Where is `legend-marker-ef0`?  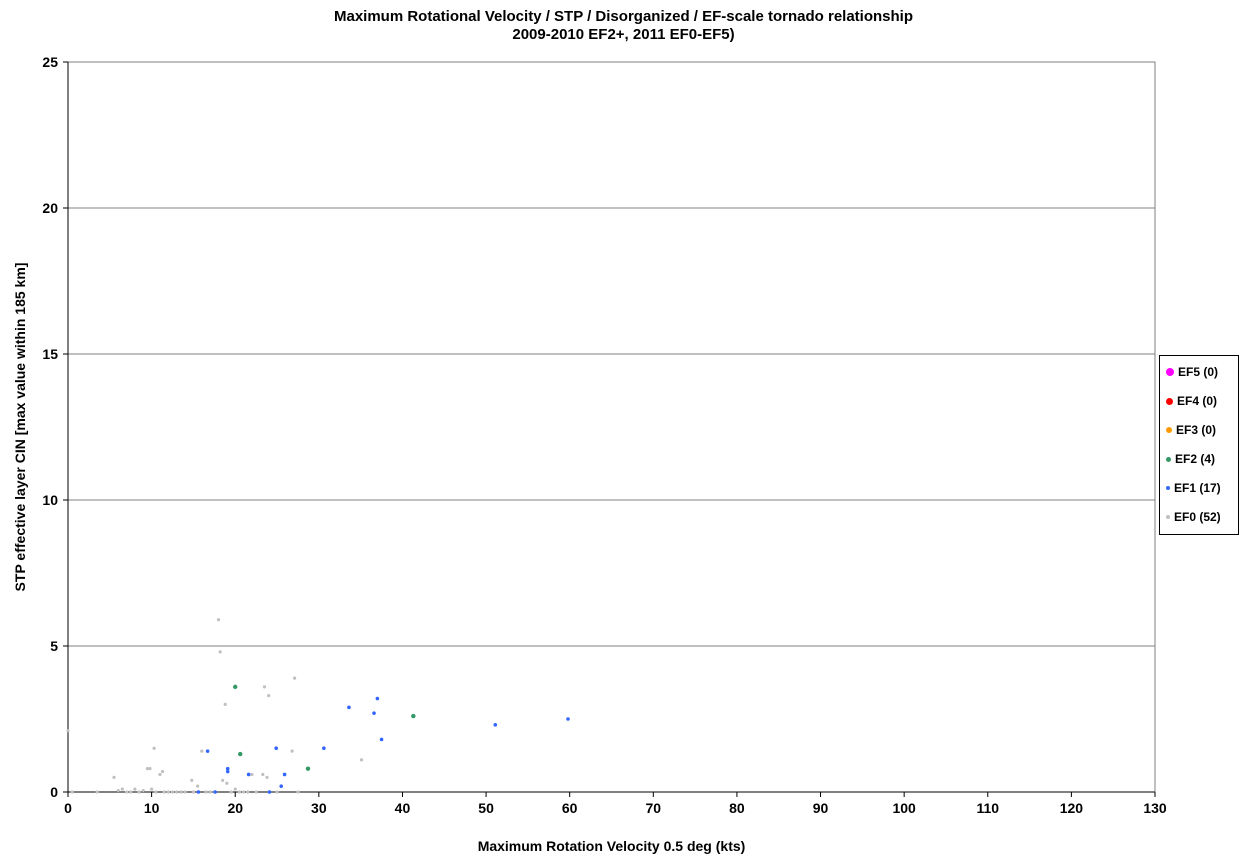
legend-marker-ef0 is located at coordinates (1168, 517).